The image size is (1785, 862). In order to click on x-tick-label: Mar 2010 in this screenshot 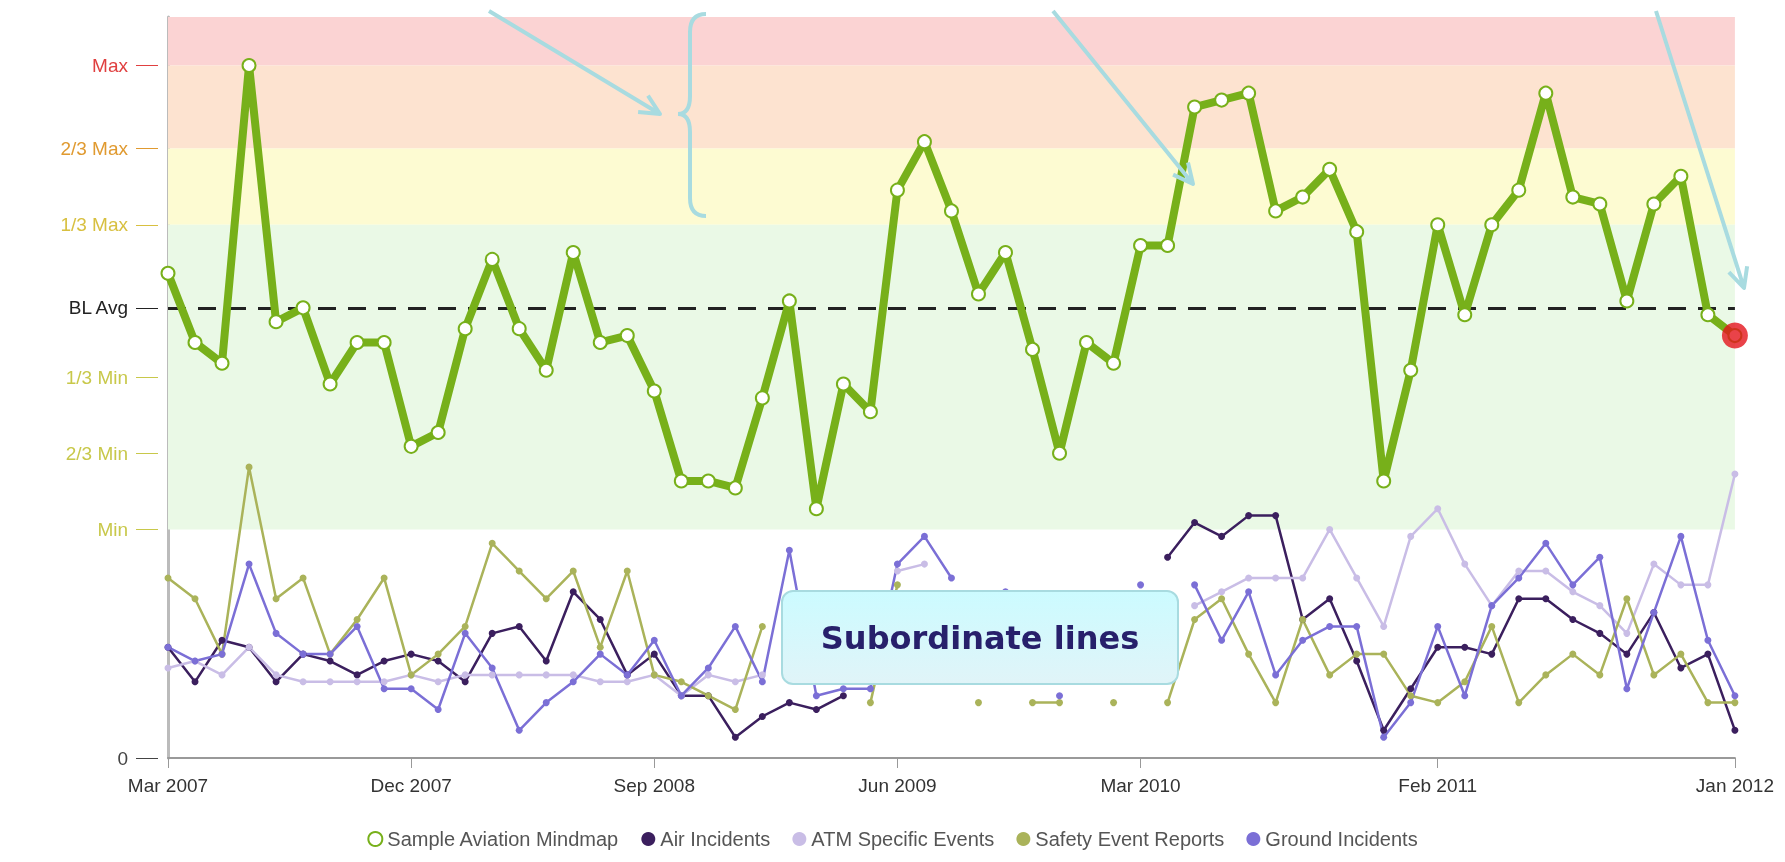, I will do `click(1140, 785)`.